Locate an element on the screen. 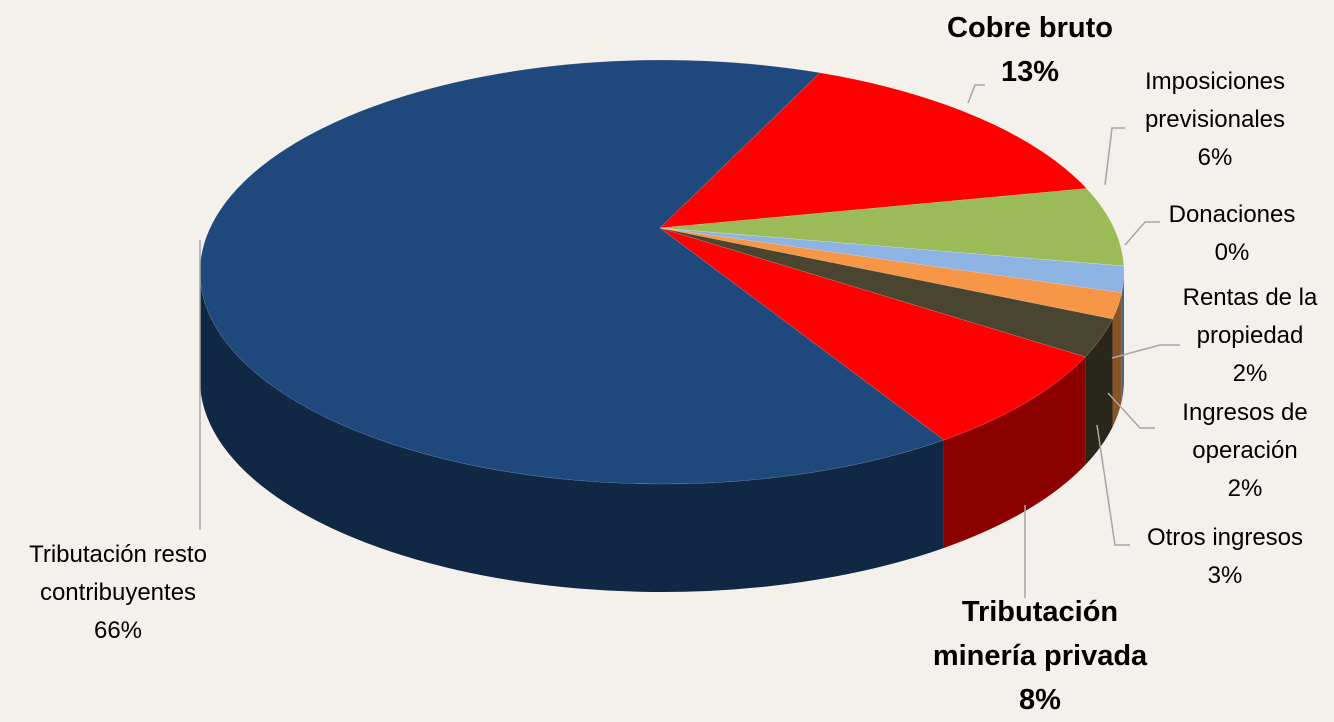  value-label: 0% is located at coordinates (1232, 252).